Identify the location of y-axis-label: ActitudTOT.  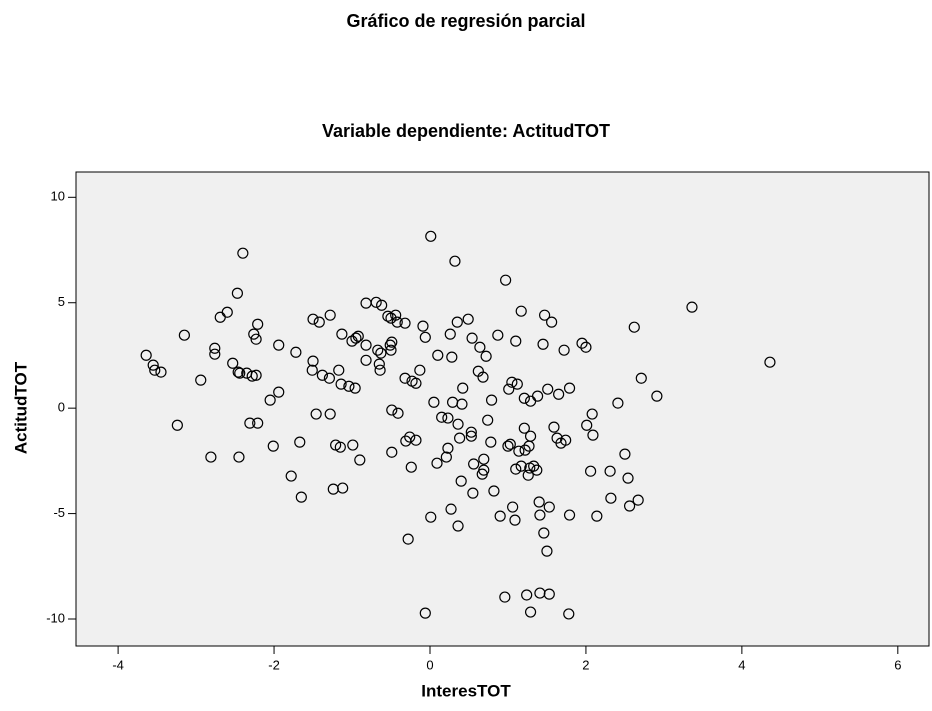
(20, 407).